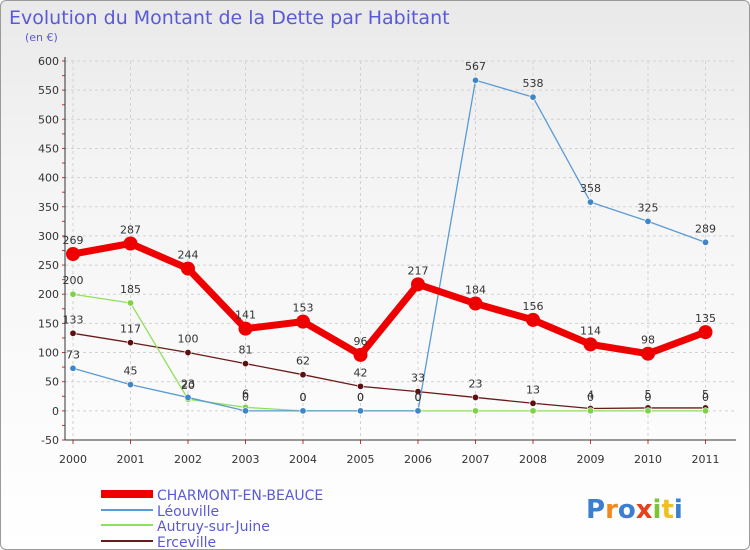  I want to click on series-erceville, so click(389, 371).